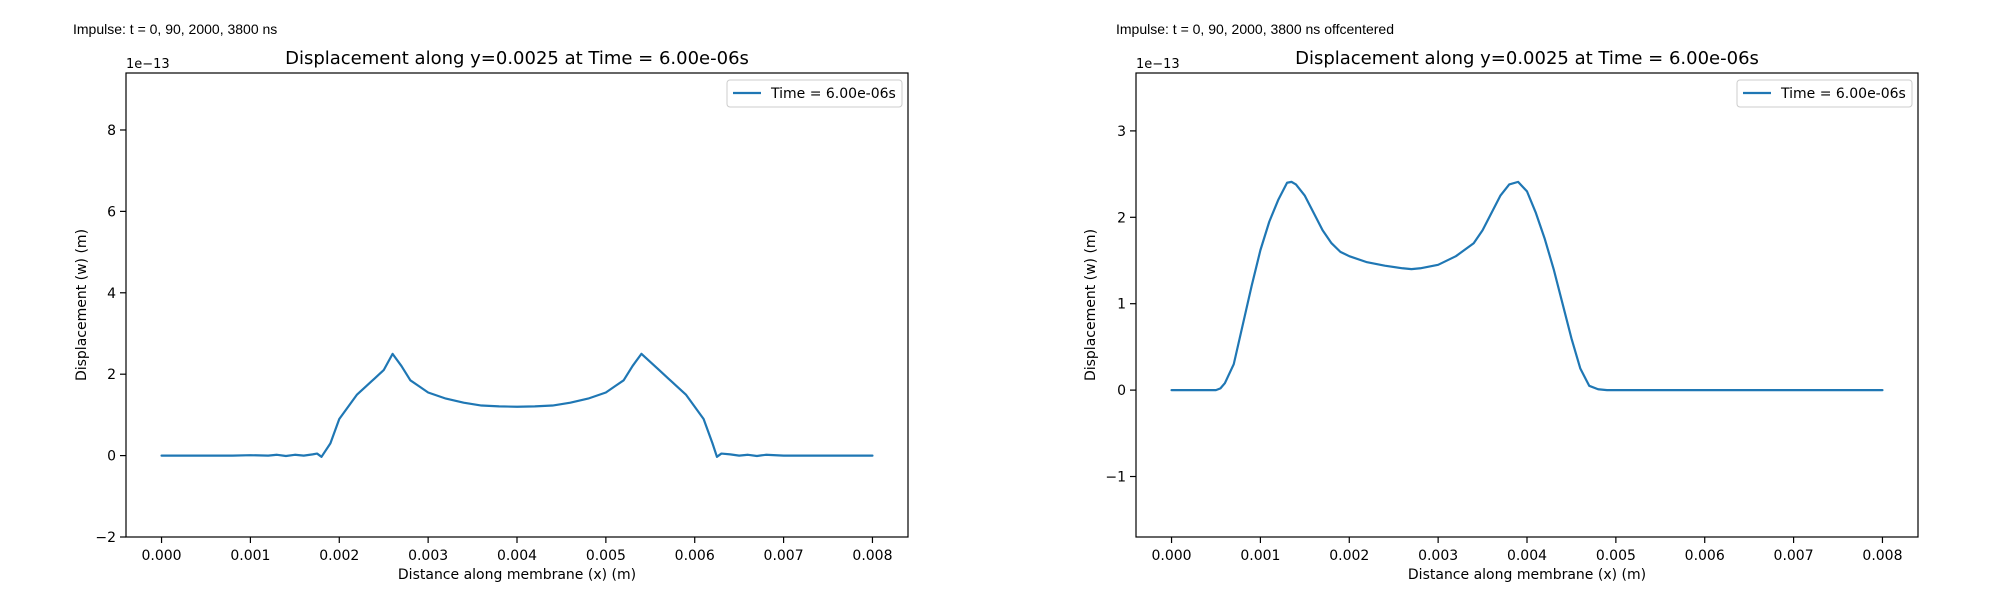  I want to click on legend-box-right, so click(1824, 93).